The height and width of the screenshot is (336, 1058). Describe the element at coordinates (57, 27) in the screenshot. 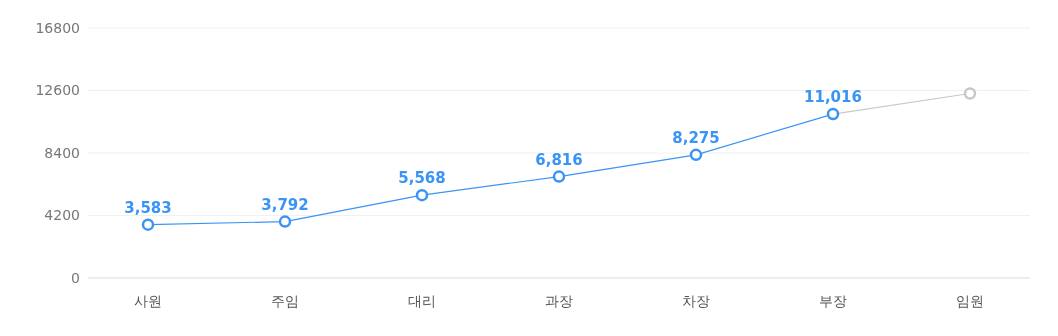

I see `y-tick-label: 16800` at that location.